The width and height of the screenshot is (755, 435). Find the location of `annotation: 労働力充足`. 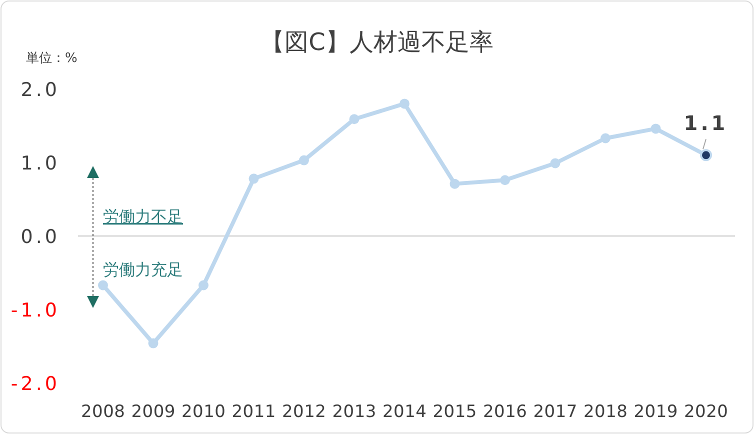

annotation: 労働力充足 is located at coordinates (143, 269).